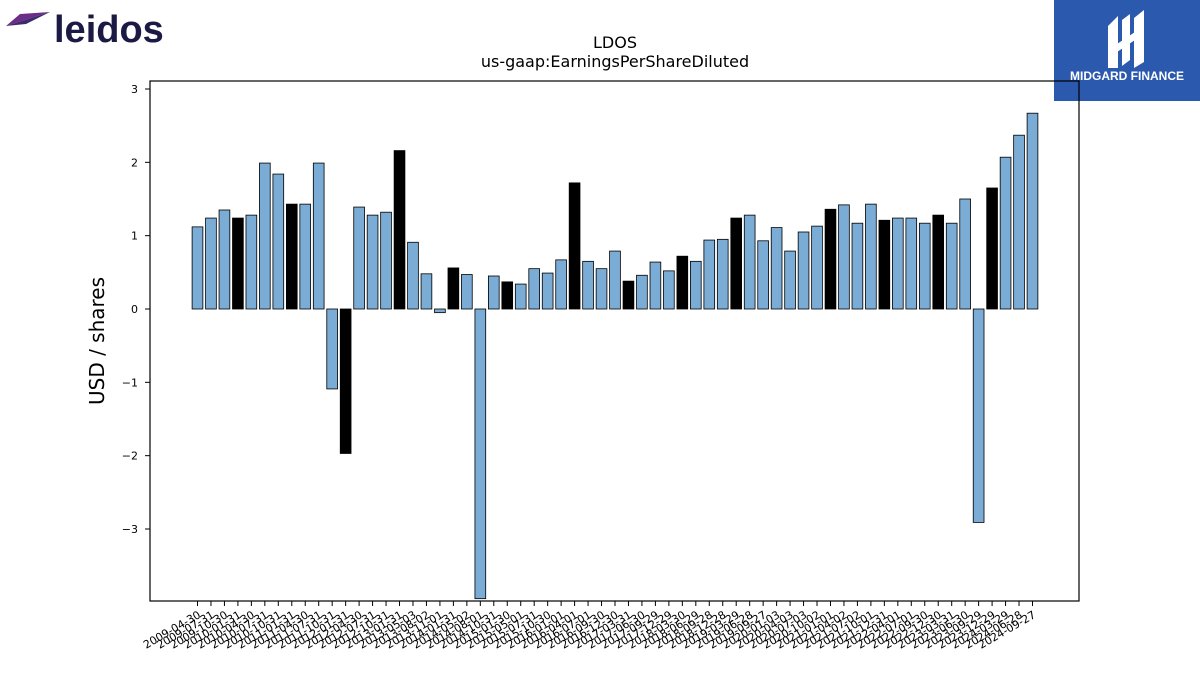 The image size is (1200, 675). I want to click on y-tick-label: 1, so click(134, 236).